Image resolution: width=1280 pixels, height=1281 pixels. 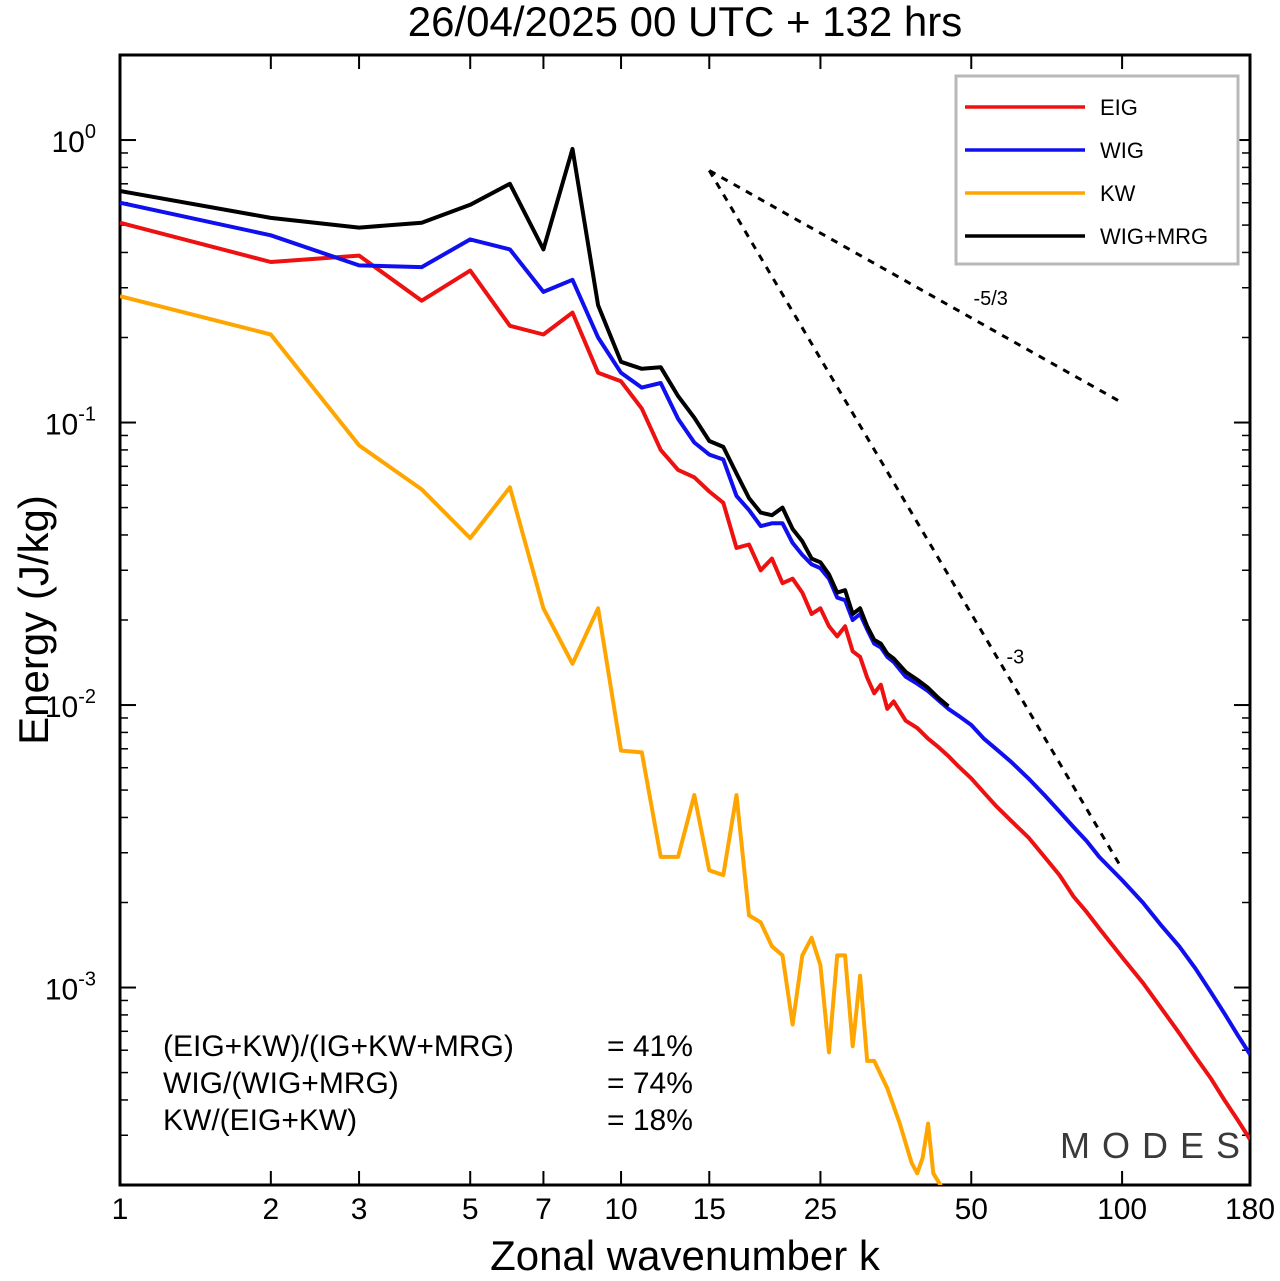 What do you see at coordinates (1154, 236) in the screenshot?
I see `legend-label: WIG+MRG` at bounding box center [1154, 236].